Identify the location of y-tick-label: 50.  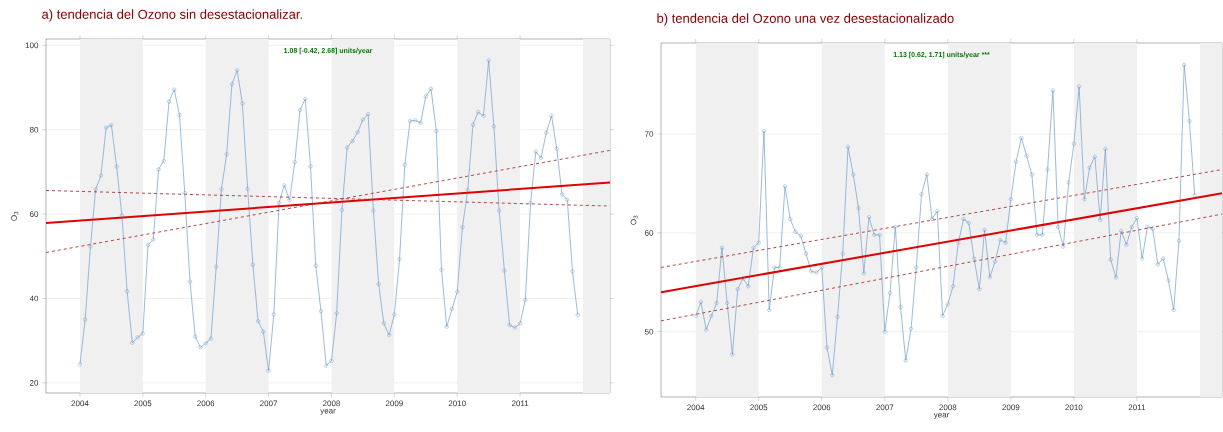
(649, 331).